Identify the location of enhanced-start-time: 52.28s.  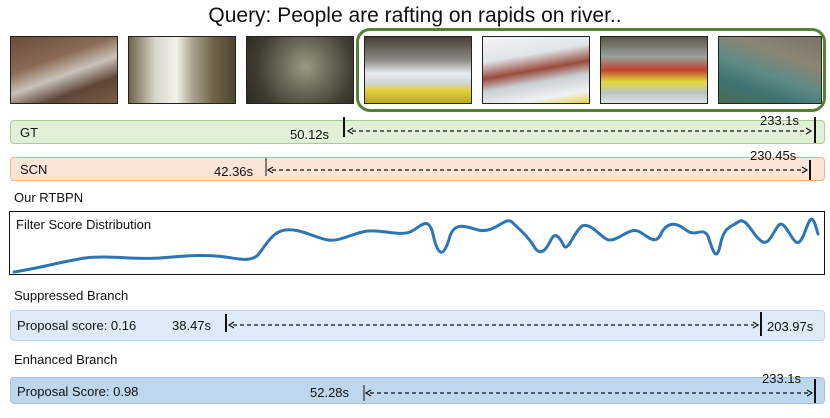
(330, 392).